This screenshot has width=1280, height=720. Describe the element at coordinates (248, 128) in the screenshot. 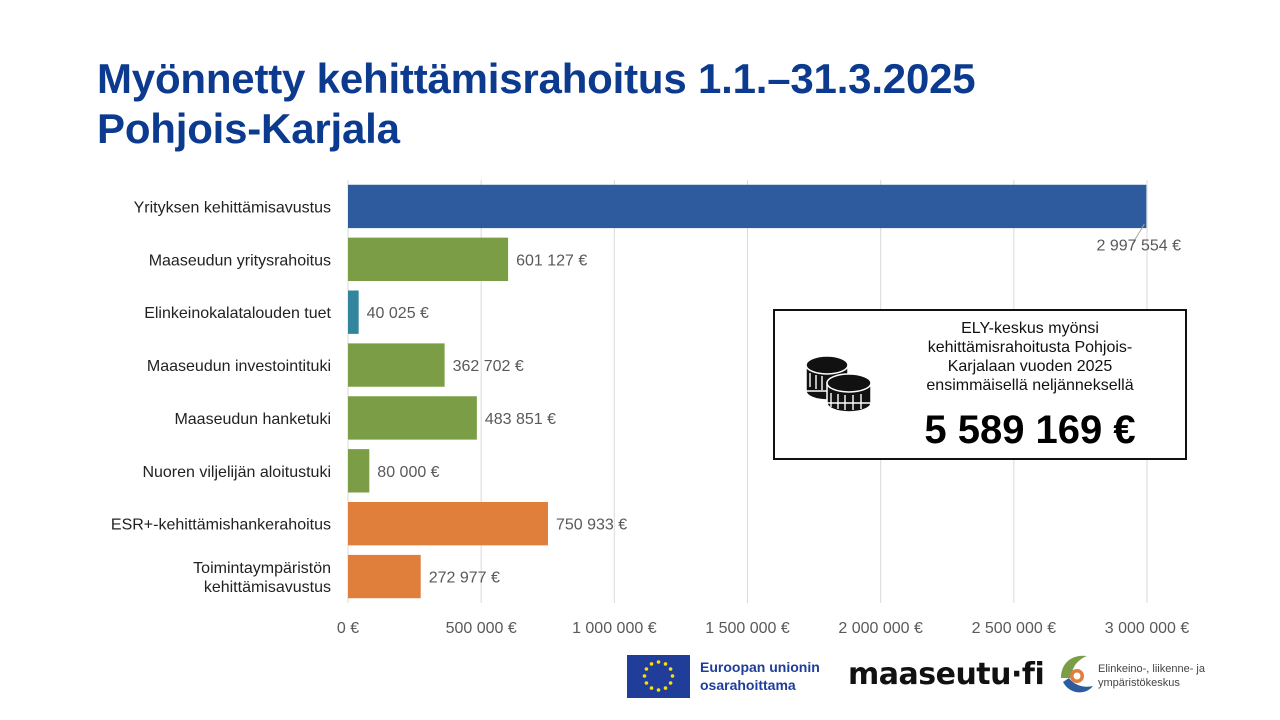

I see `title-line-2: Pohjois-Karjala` at that location.